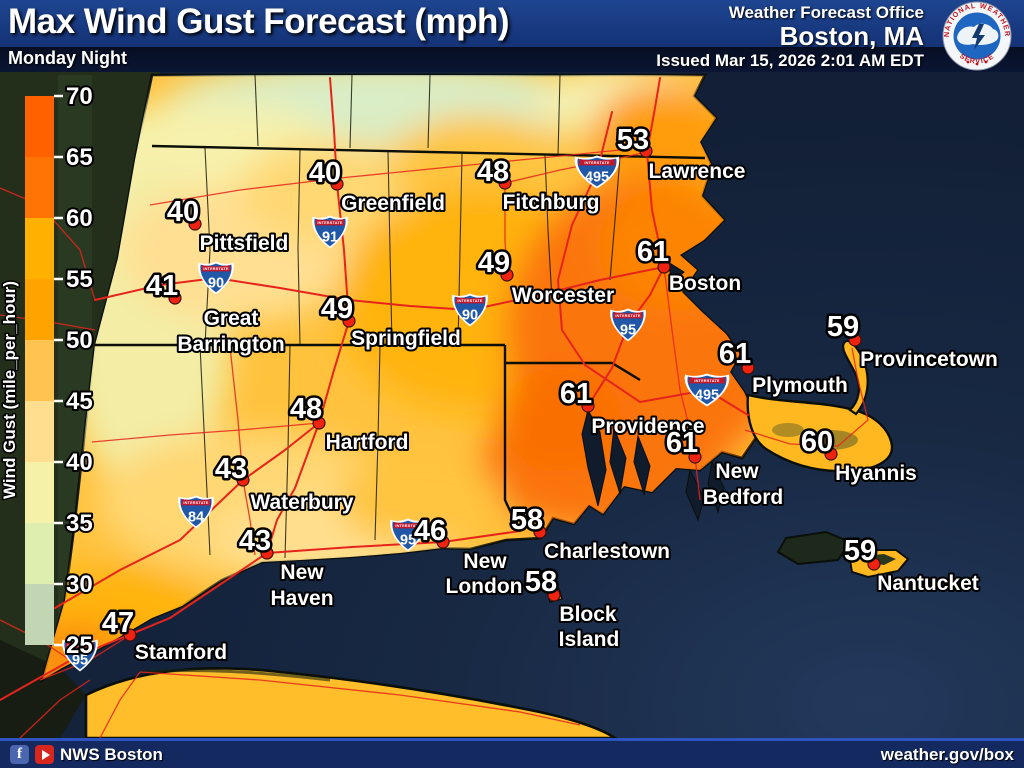  Describe the element at coordinates (494, 263) in the screenshot. I see `city-gust-value: 49` at that location.